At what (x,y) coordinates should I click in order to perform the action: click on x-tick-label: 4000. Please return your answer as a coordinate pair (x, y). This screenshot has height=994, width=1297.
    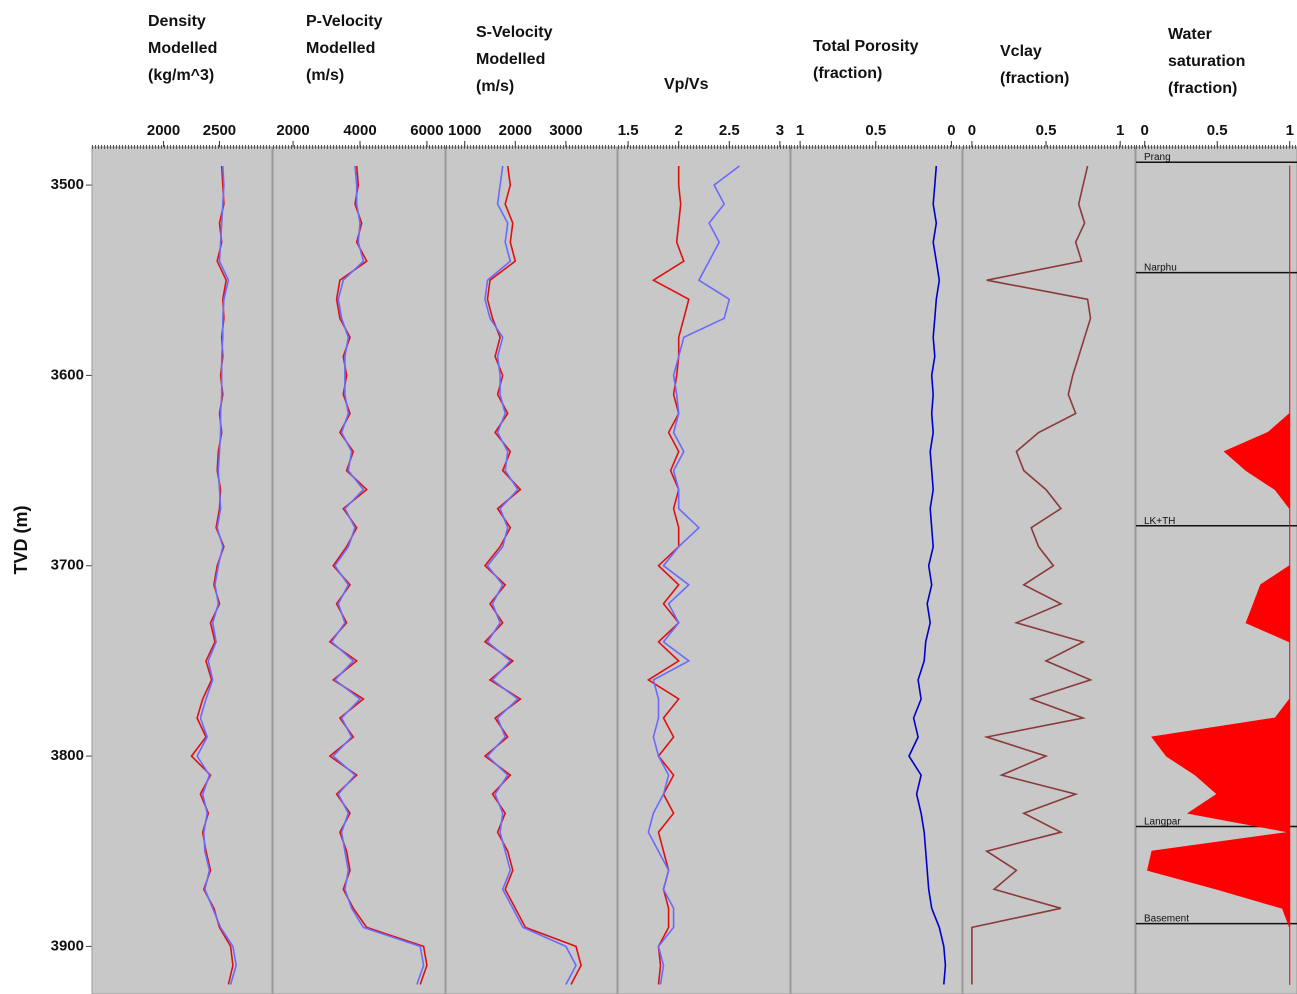
    Looking at the image, I should click on (359, 130).